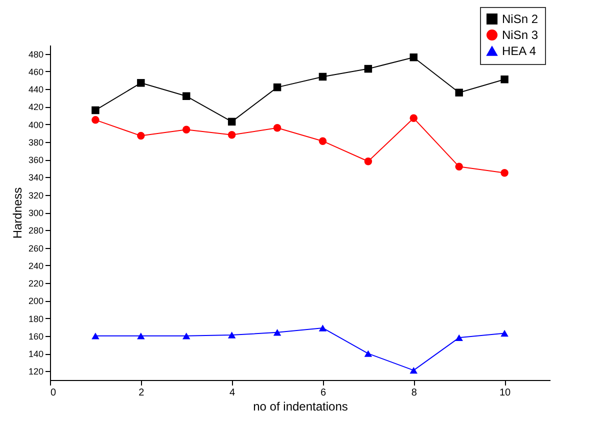 The height and width of the screenshot is (444, 592). Describe the element at coordinates (53, 393) in the screenshot. I see `x-tick-label: 0` at that location.